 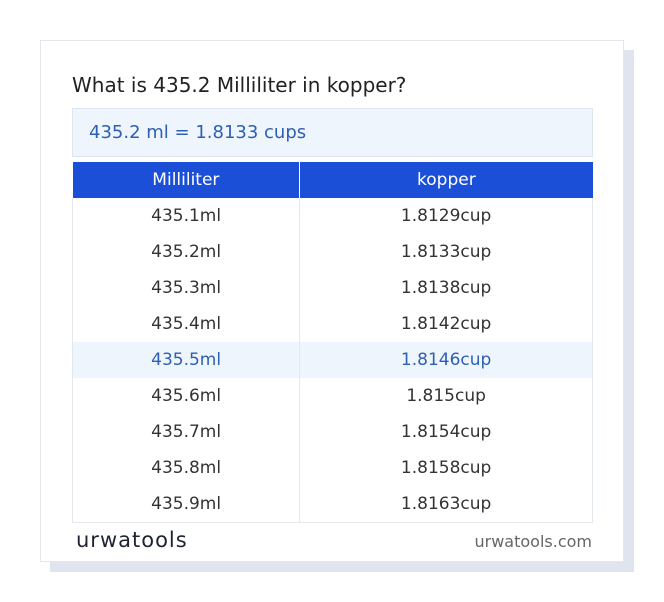 I want to click on header-cell: kopper, so click(x=446, y=180).